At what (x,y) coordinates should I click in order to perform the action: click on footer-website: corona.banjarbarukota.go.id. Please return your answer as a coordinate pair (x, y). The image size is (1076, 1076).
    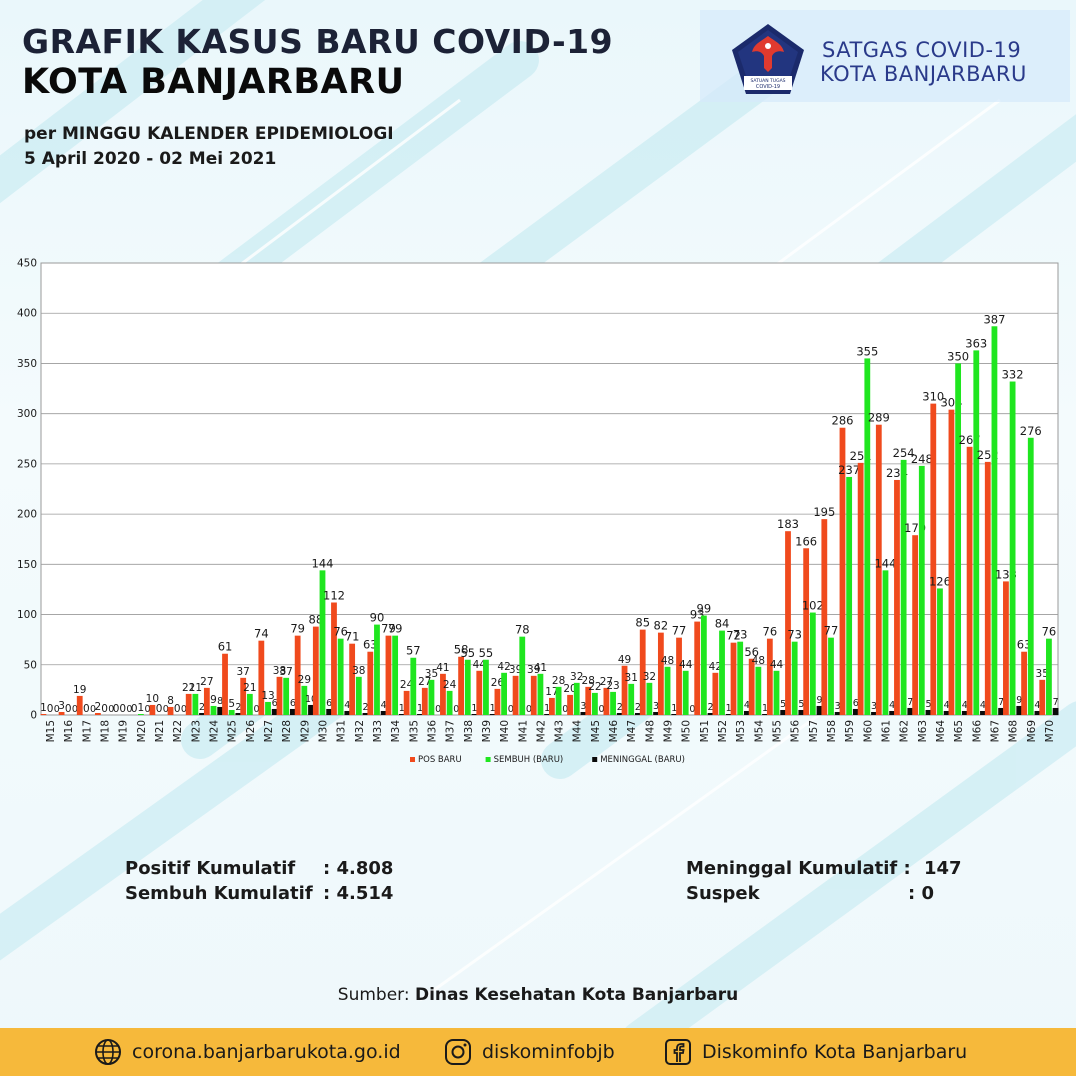
    Looking at the image, I should click on (247, 1052).